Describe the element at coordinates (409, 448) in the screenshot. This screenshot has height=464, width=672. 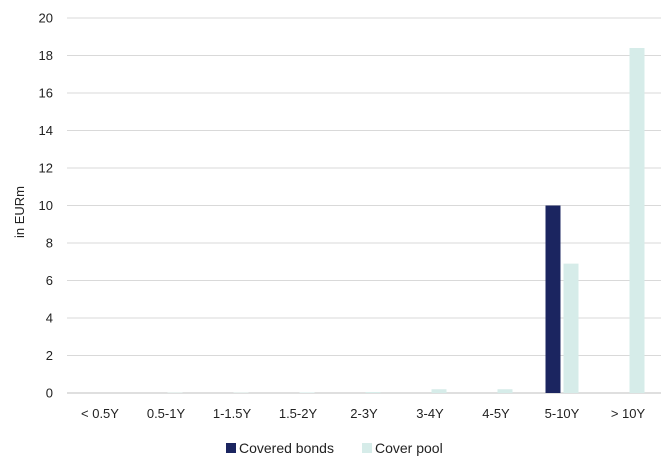
I see `legend-label: Cover pool` at that location.